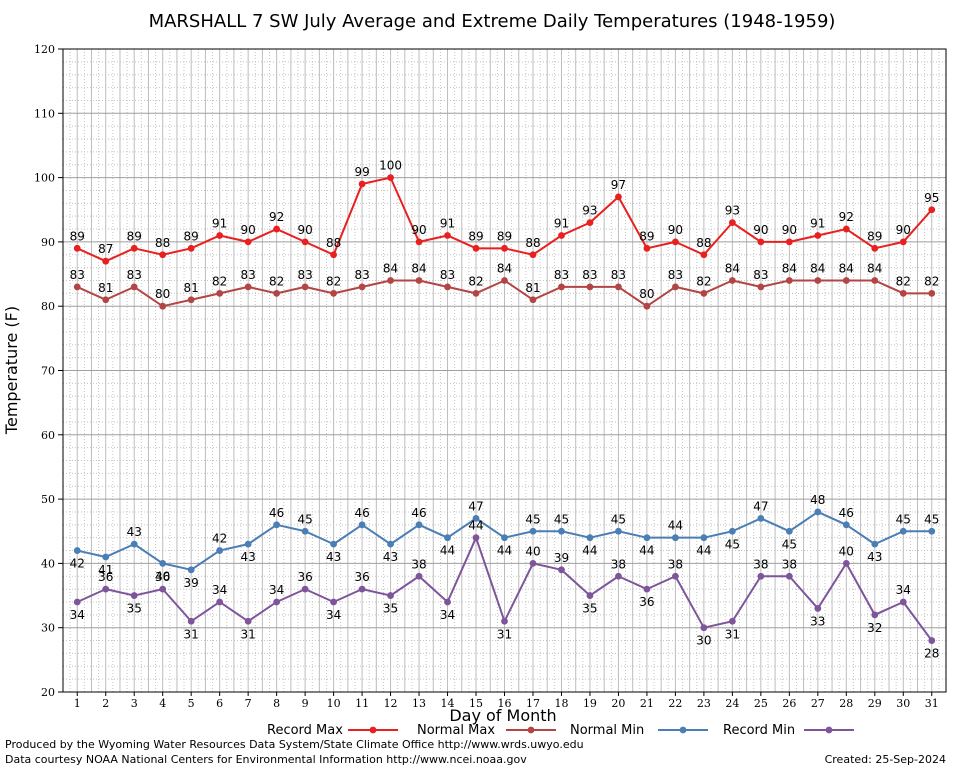  I want to click on data-label: 99, so click(361, 172).